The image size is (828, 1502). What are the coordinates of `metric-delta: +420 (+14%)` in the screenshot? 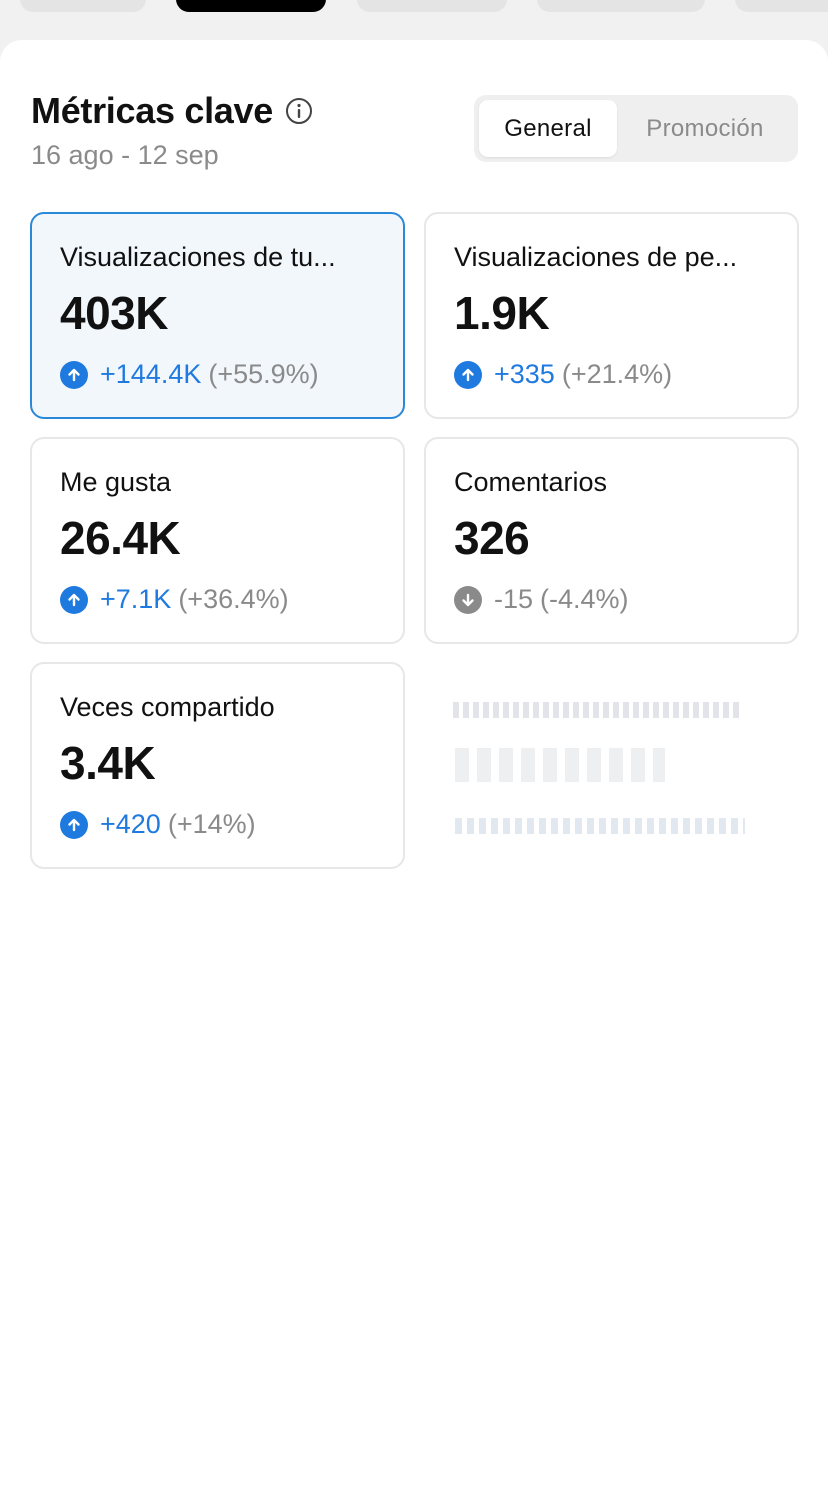 It's located at (158, 824).